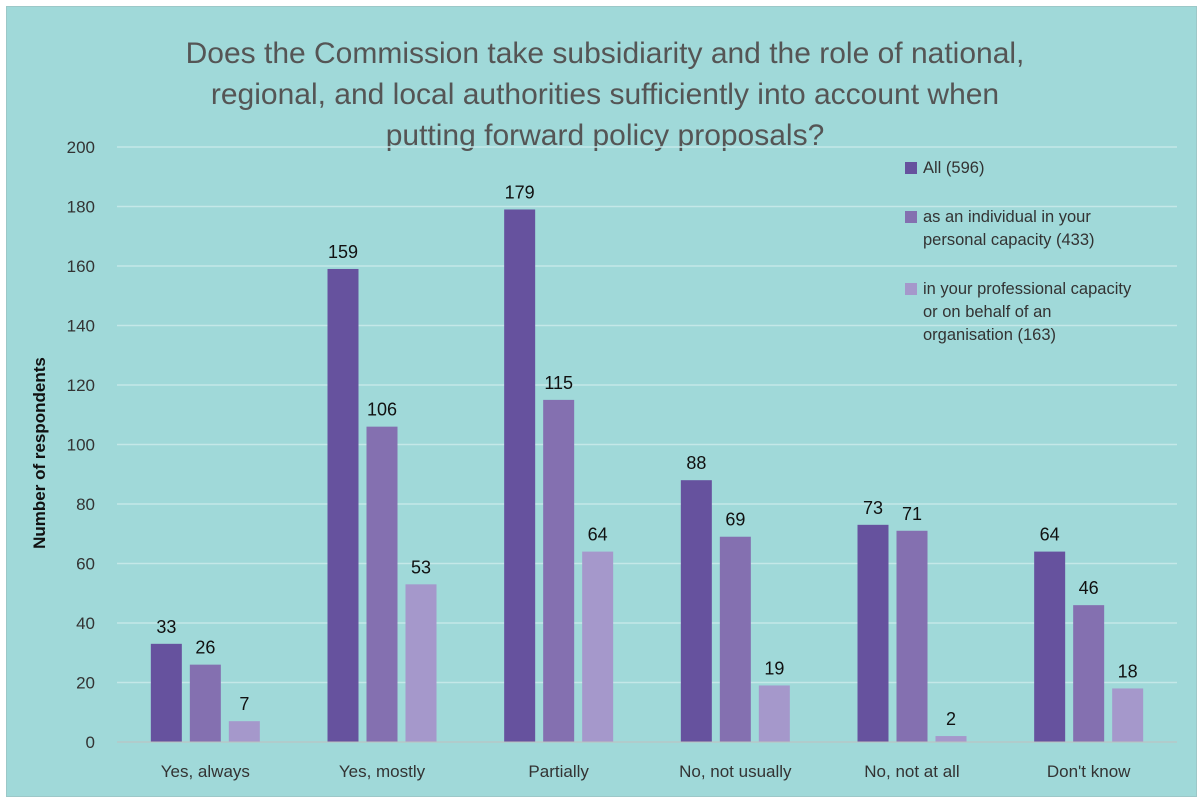 Image resolution: width=1203 pixels, height=801 pixels. Describe the element at coordinates (735, 520) in the screenshot. I see `data-label: 69` at that location.